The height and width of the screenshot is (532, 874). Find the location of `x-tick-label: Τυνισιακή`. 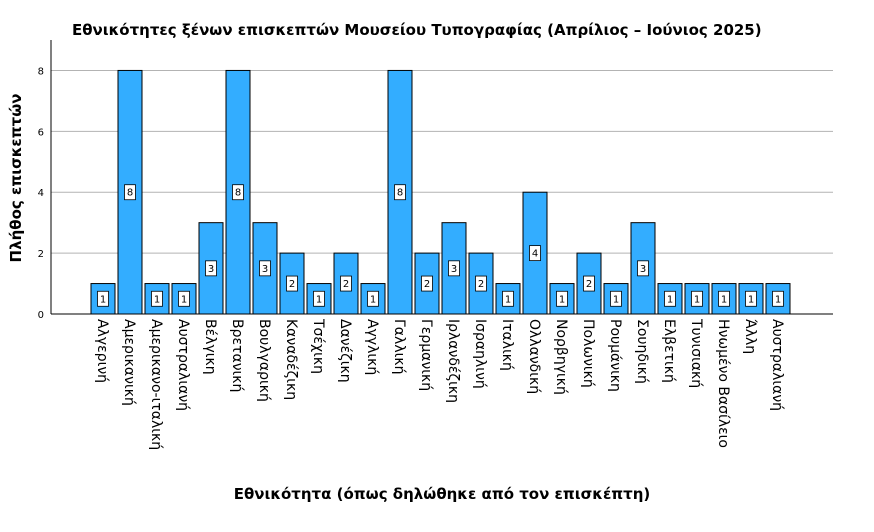

x-tick-label: Τυνισιακή is located at coordinates (696, 353).